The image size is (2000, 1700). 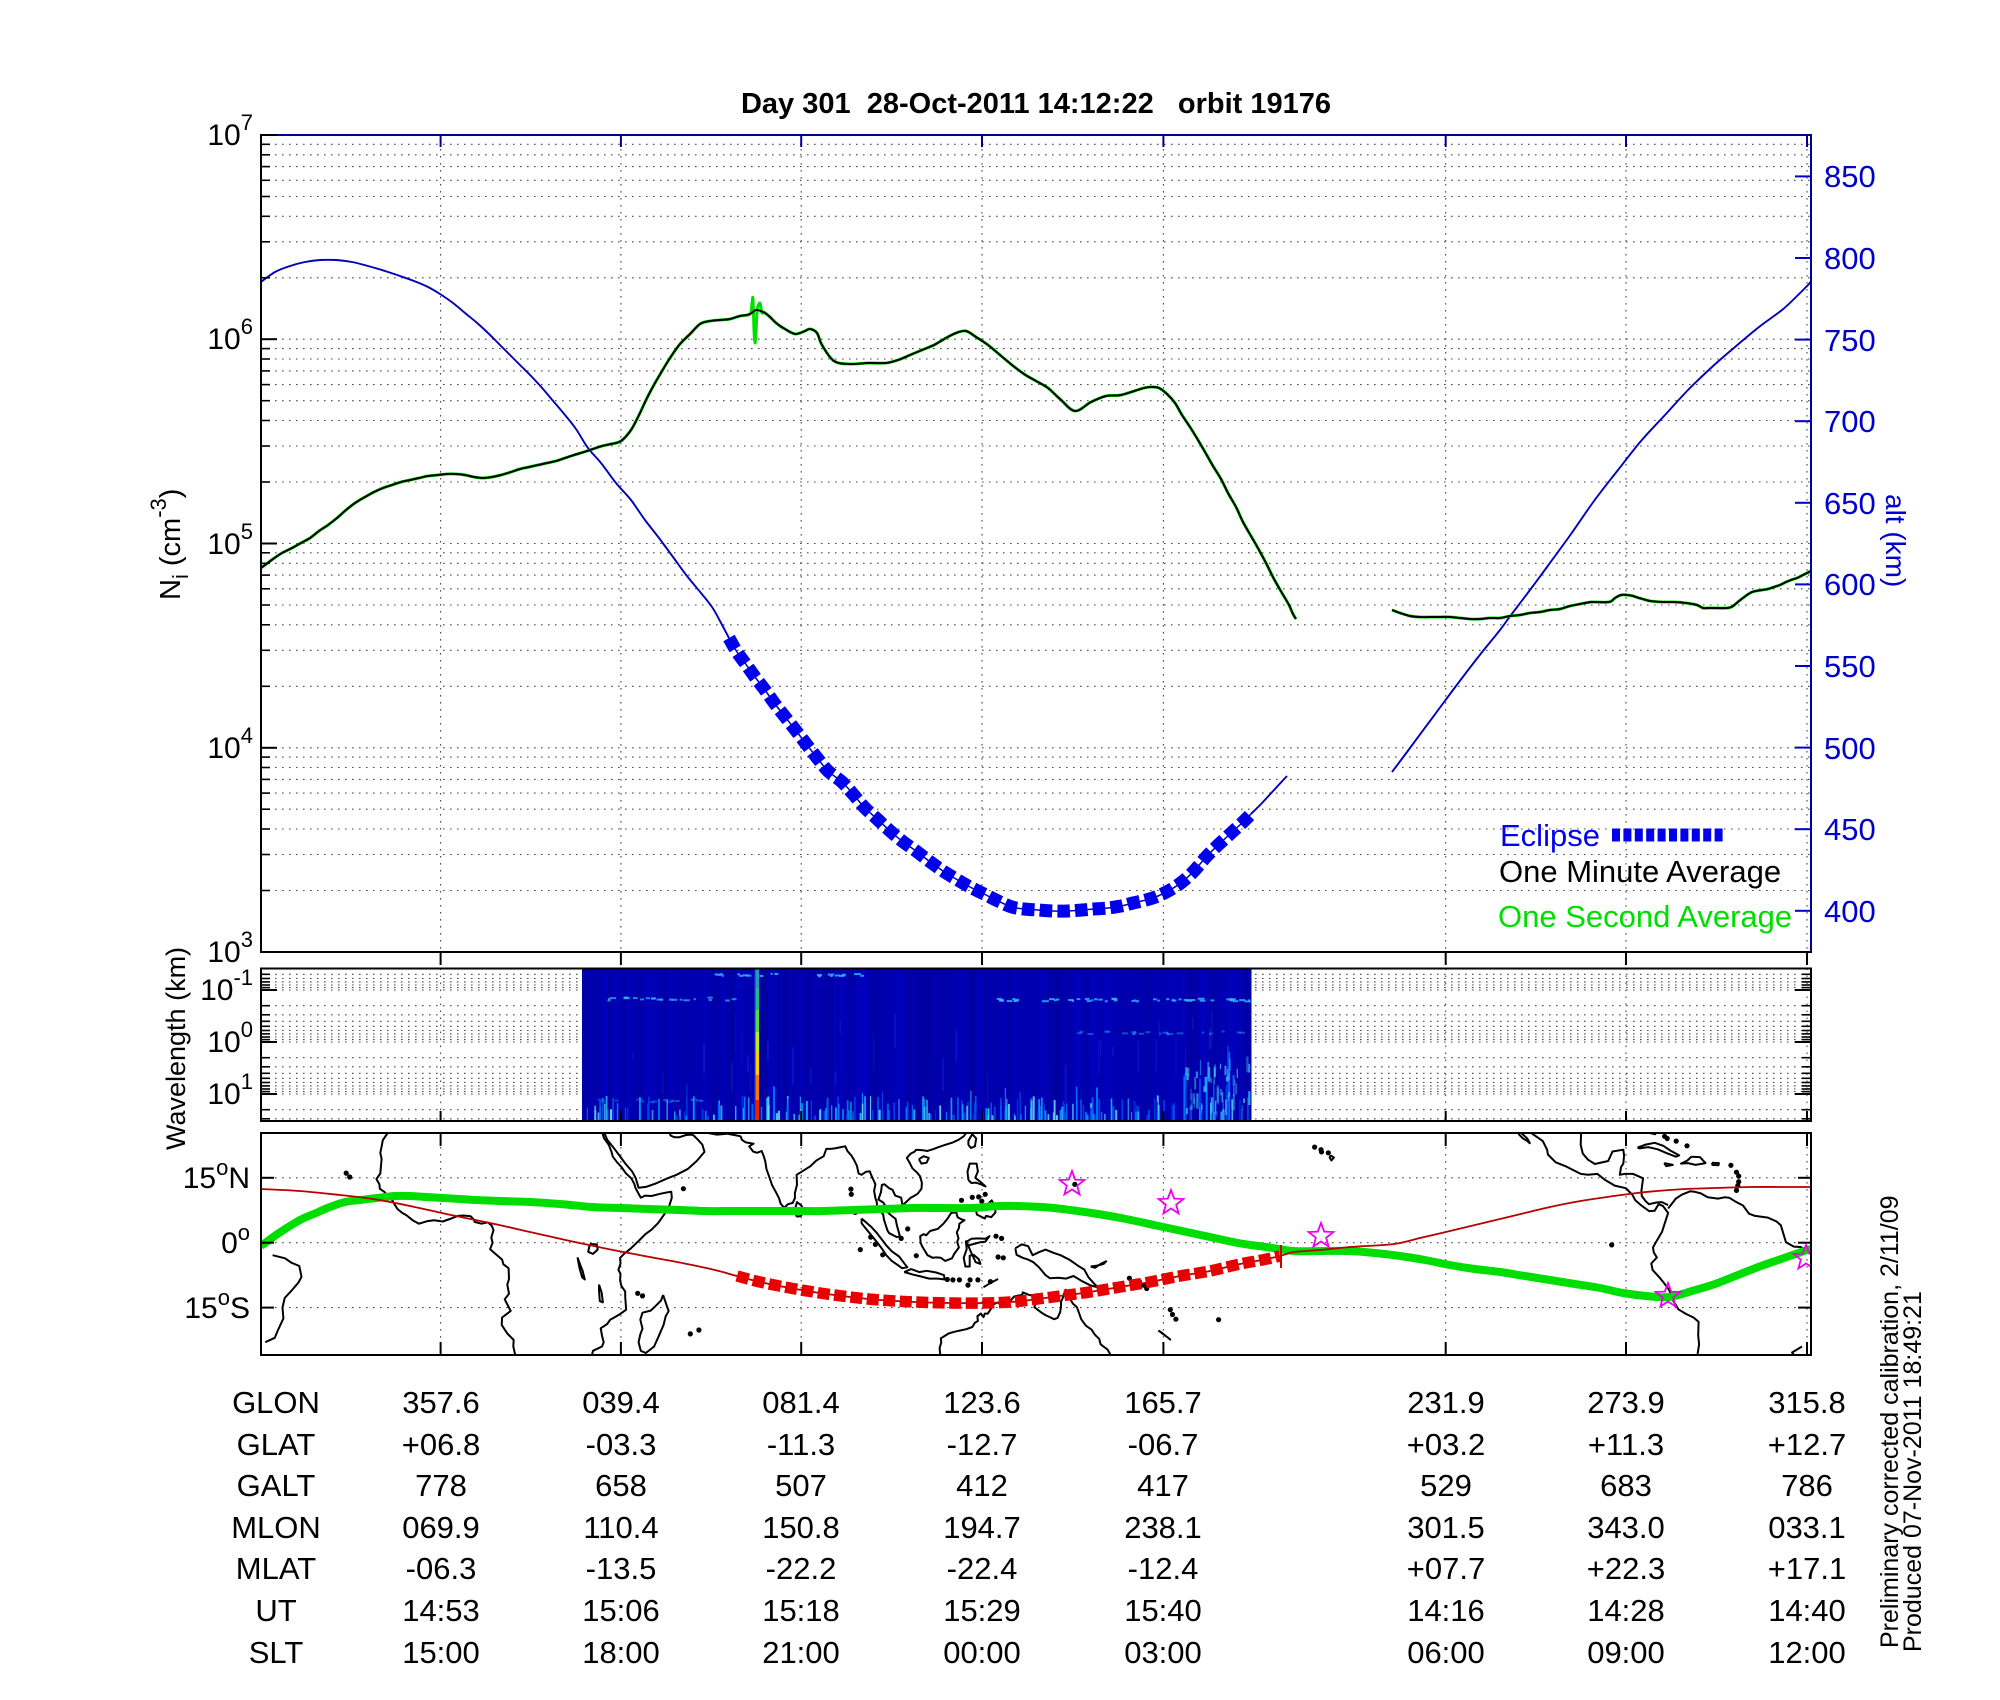 I want to click on svg-text: Produced 07-Nov-2011 18:49:21, so click(x=1913, y=1471).